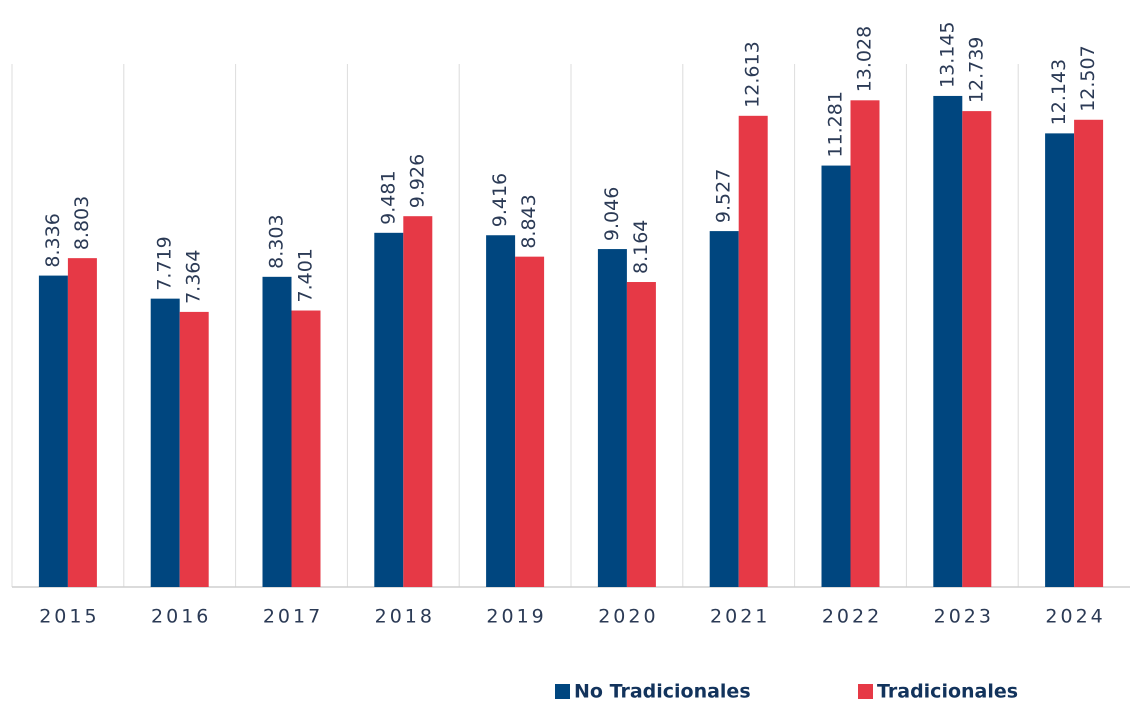 The width and height of the screenshot is (1130, 704). Describe the element at coordinates (293, 617) in the screenshot. I see `x-tick-label: 2017` at that location.